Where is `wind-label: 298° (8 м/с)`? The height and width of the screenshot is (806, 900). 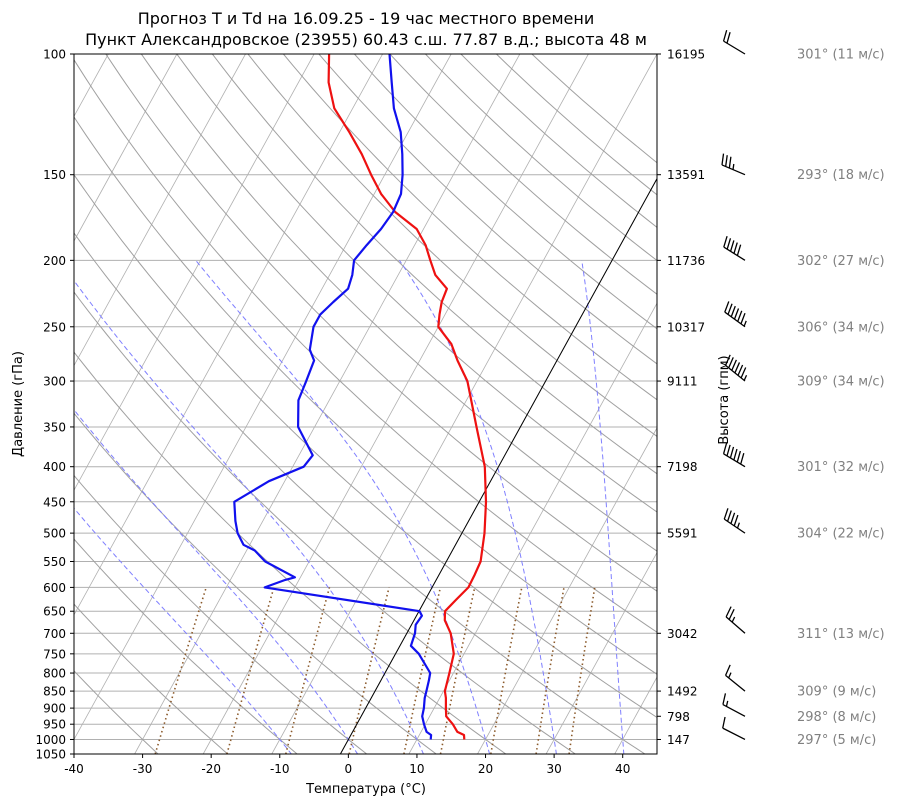 wind-label: 298° (8 м/с) is located at coordinates (836, 717).